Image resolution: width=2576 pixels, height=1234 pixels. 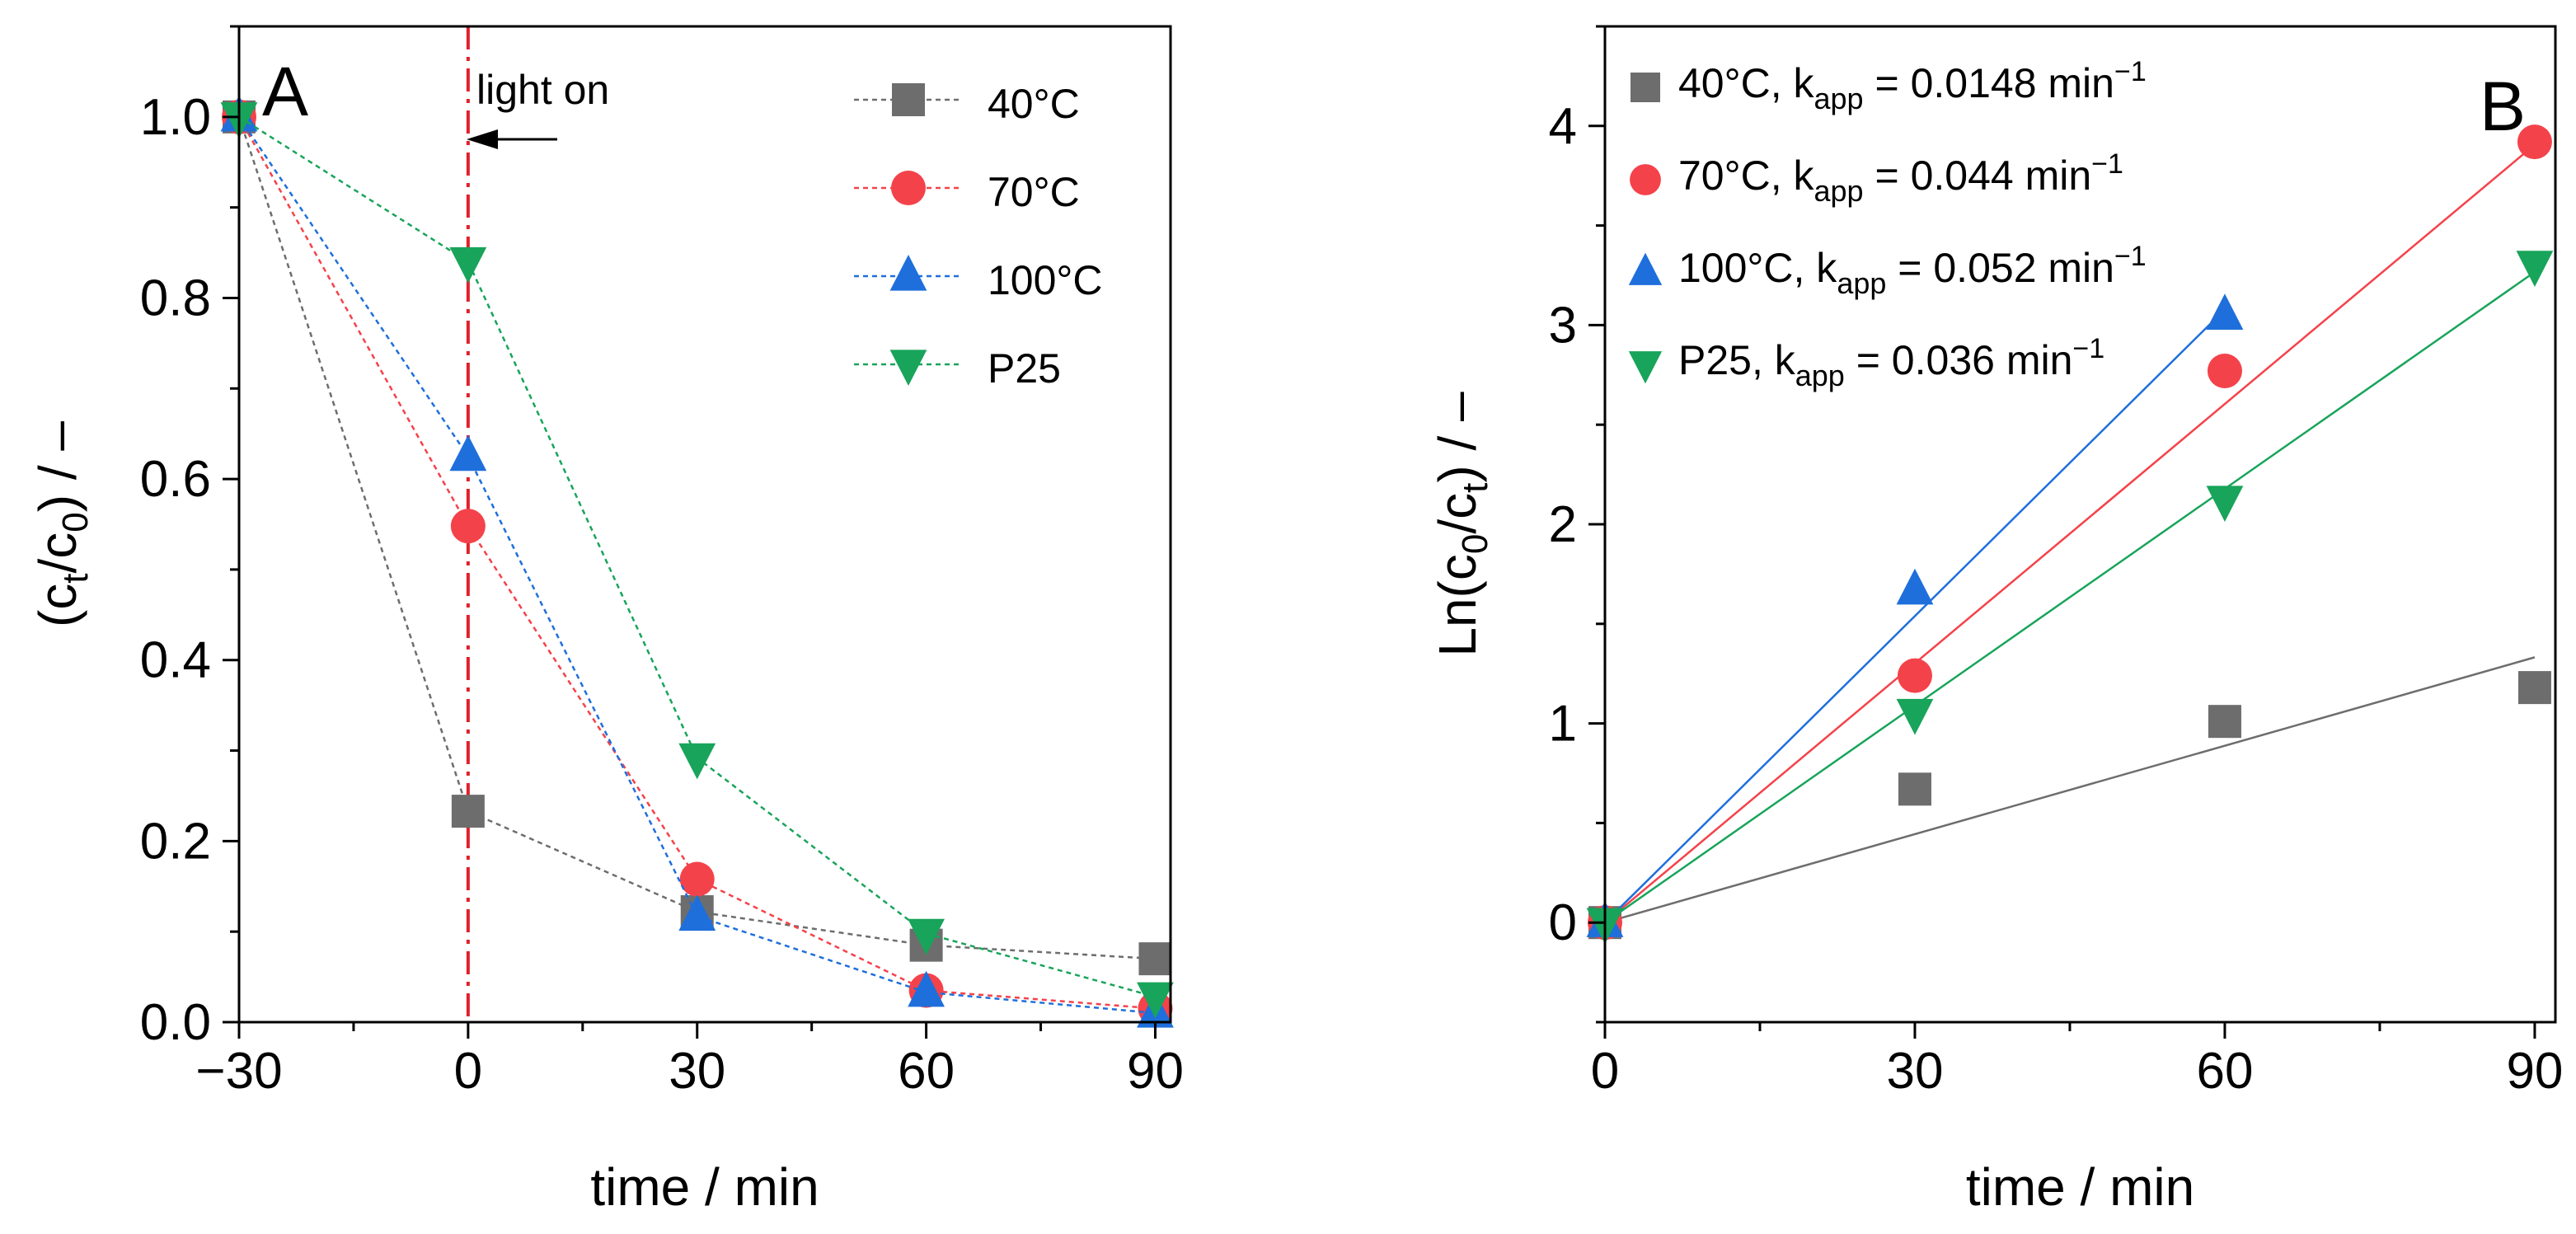 What do you see at coordinates (176, 842) in the screenshot?
I see `y-tick-label: 0.2` at bounding box center [176, 842].